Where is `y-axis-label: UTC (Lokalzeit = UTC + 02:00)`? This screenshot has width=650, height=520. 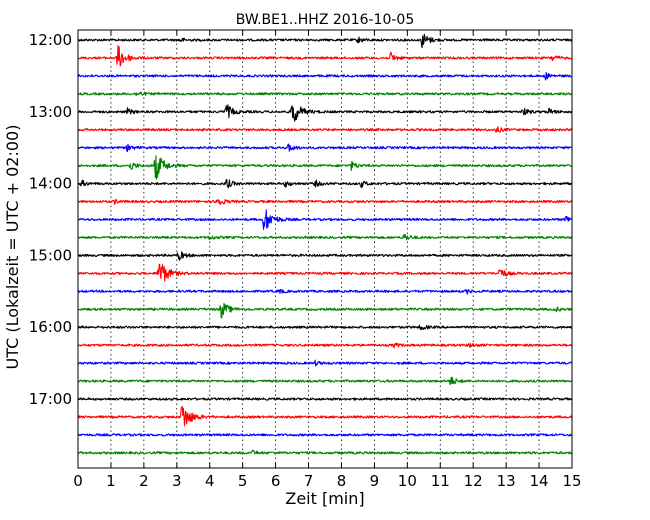
y-axis-label: UTC (Lokalzeit = UTC + 02:00) is located at coordinates (12, 247).